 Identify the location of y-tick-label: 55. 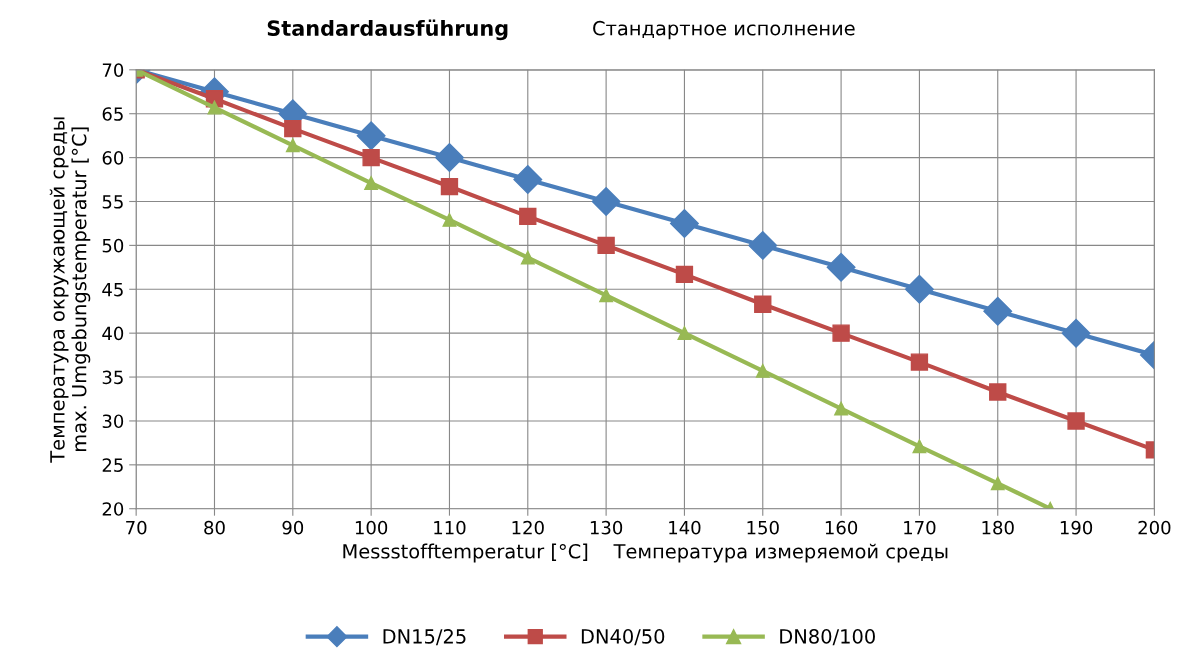
(112, 202).